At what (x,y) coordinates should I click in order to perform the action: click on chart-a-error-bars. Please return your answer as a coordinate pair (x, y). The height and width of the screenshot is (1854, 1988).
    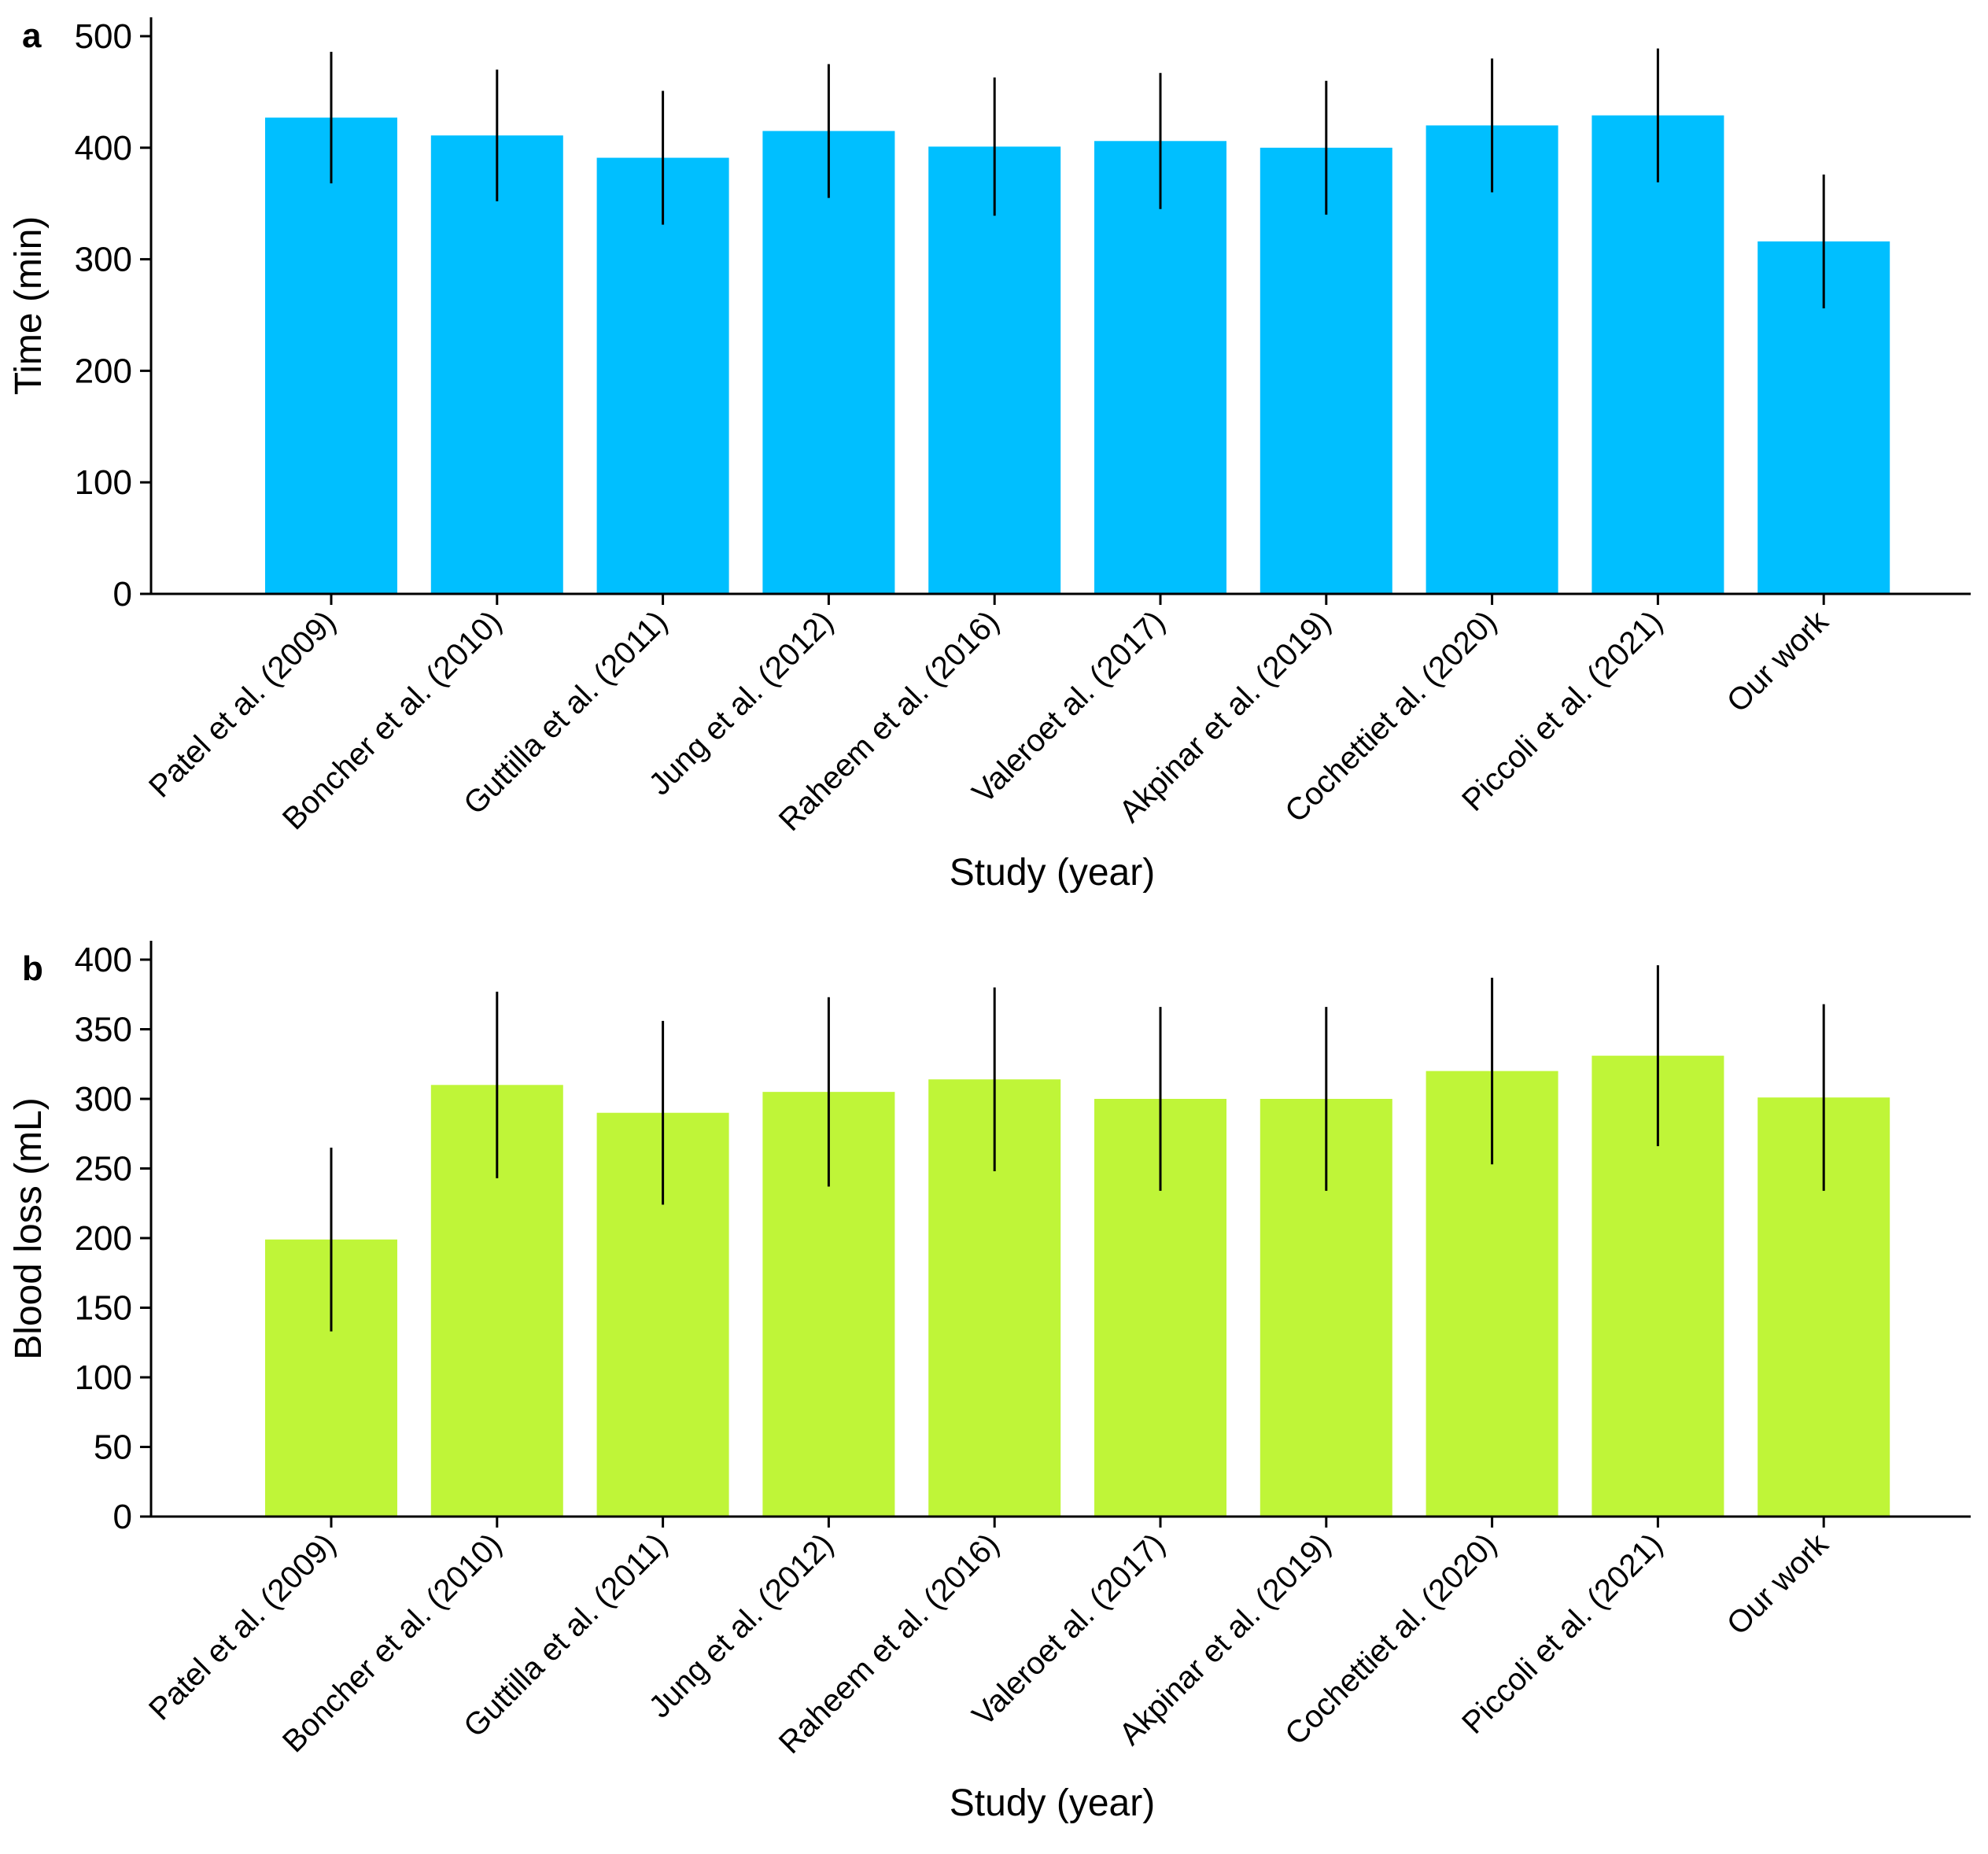
    Looking at the image, I should click on (1077, 178).